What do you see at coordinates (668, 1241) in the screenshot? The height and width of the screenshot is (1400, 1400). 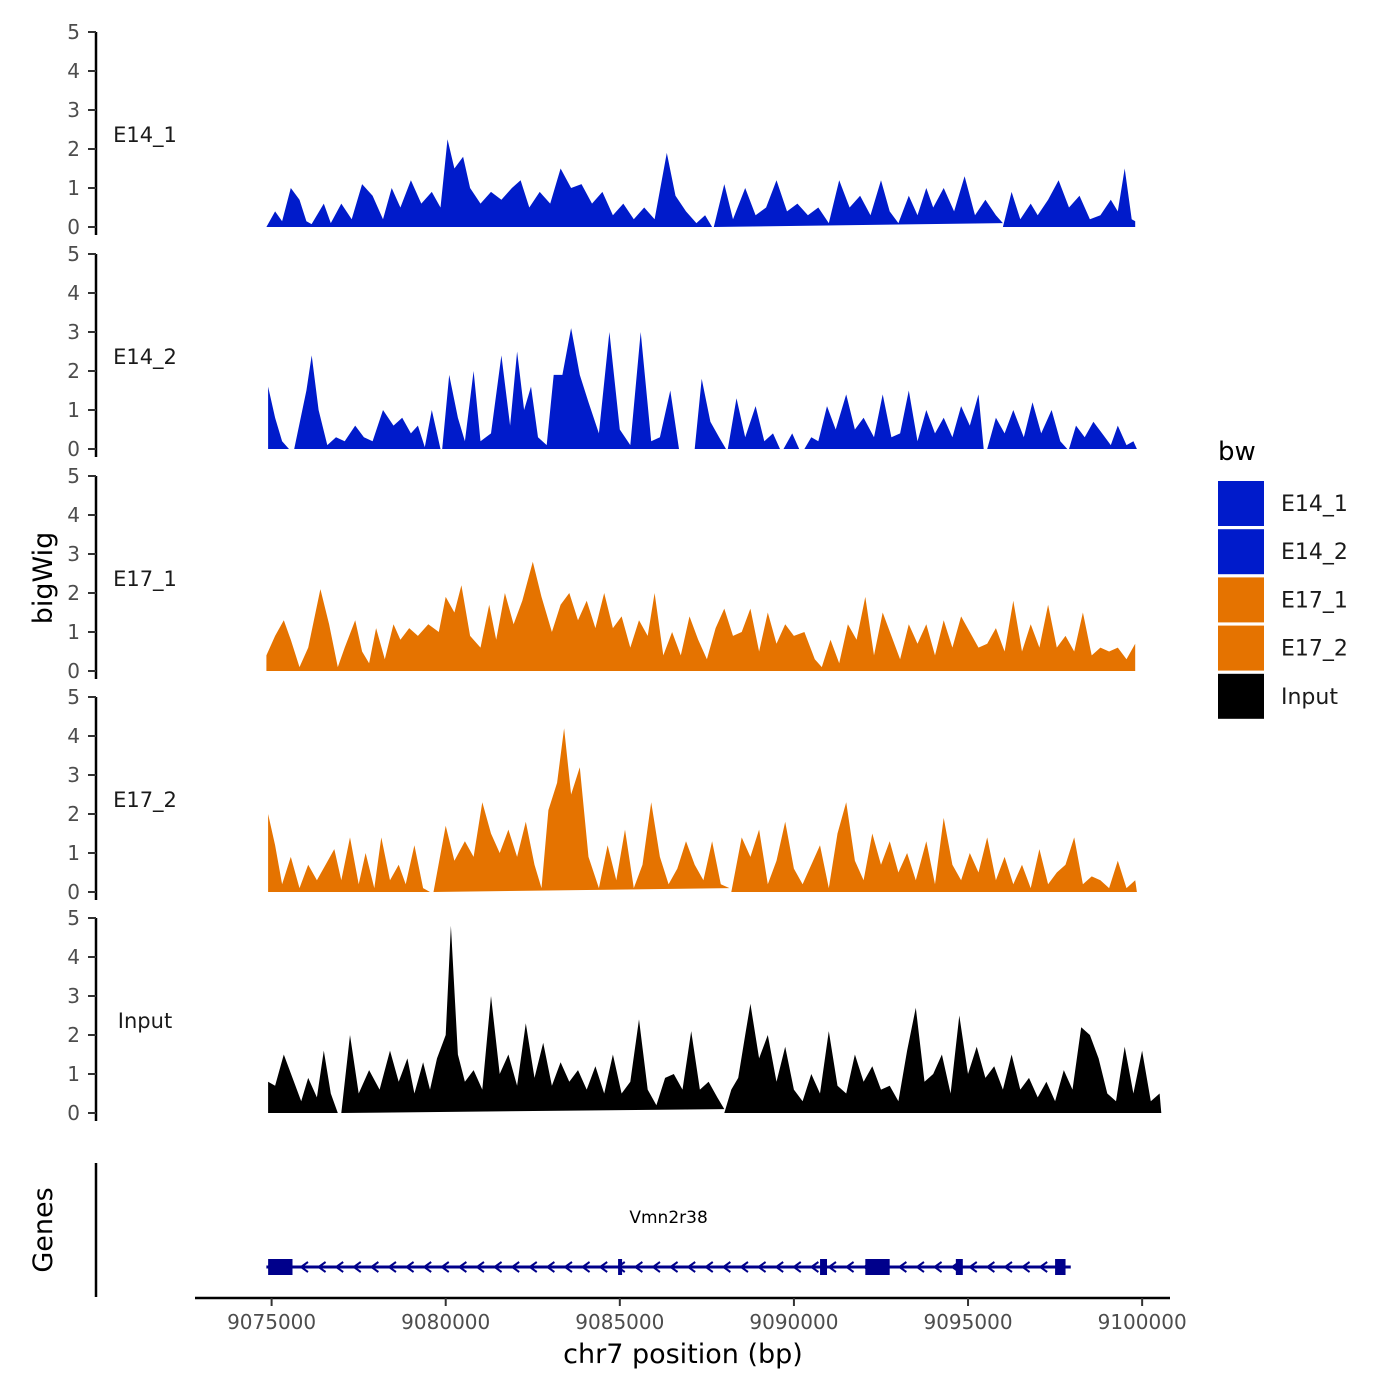 I see `gene-track: Vmn2r38` at bounding box center [668, 1241].